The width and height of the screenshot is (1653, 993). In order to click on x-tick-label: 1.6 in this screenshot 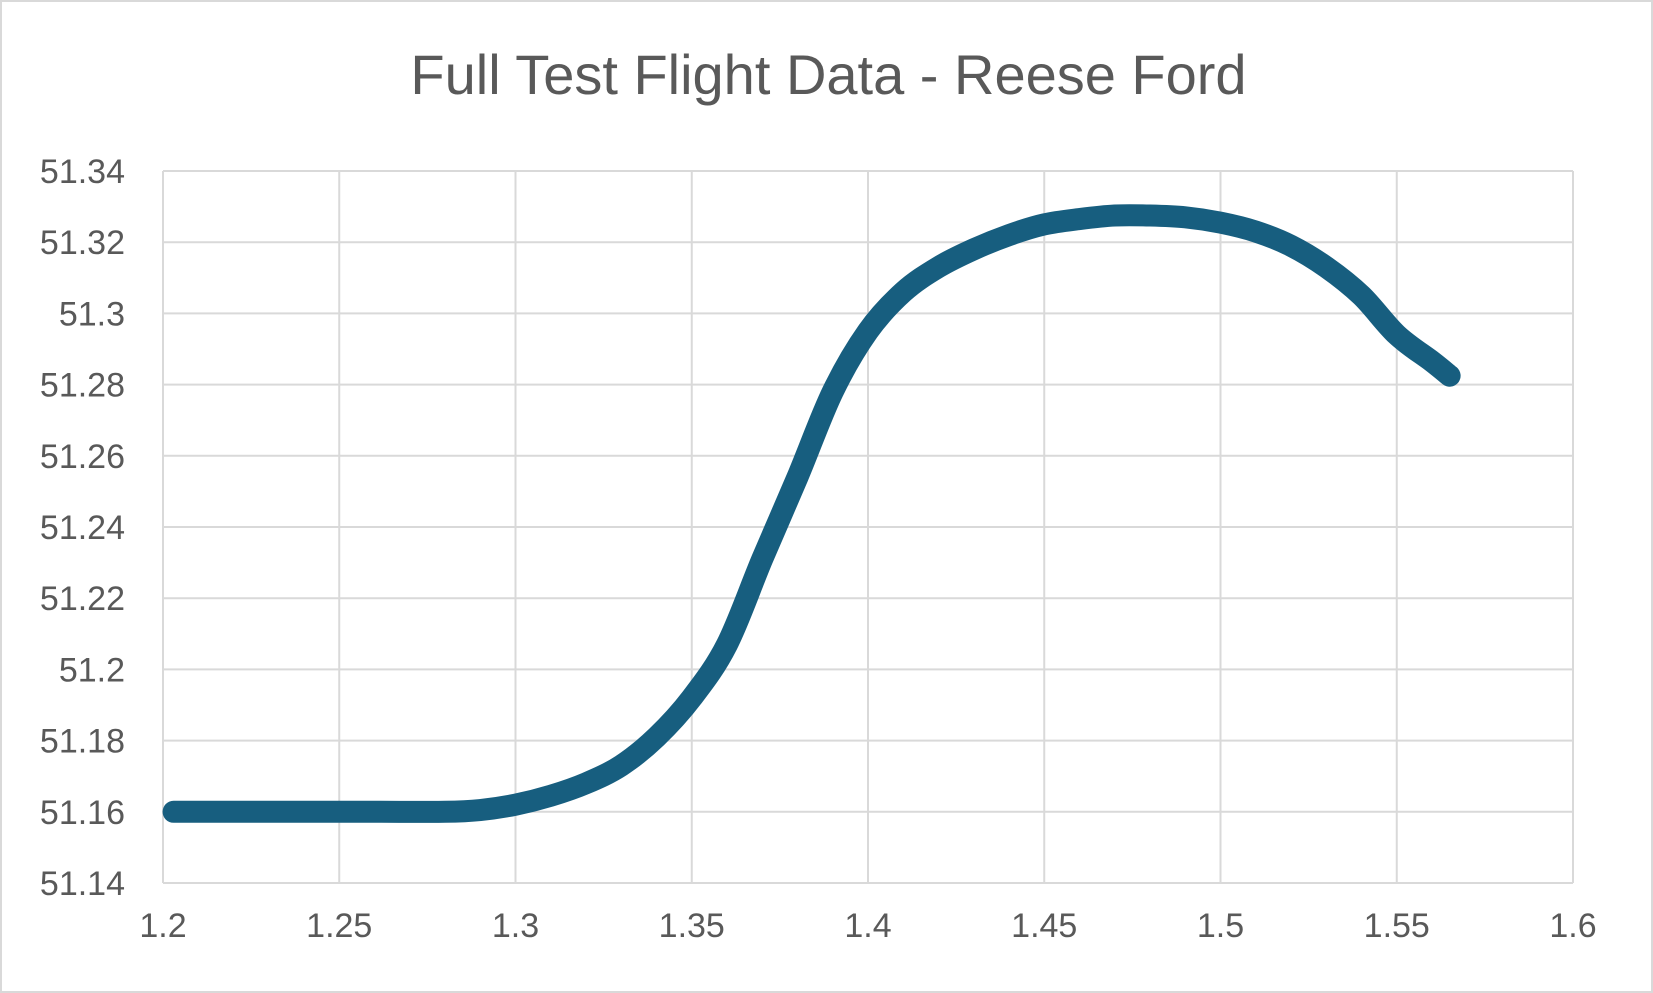, I will do `click(1572, 926)`.